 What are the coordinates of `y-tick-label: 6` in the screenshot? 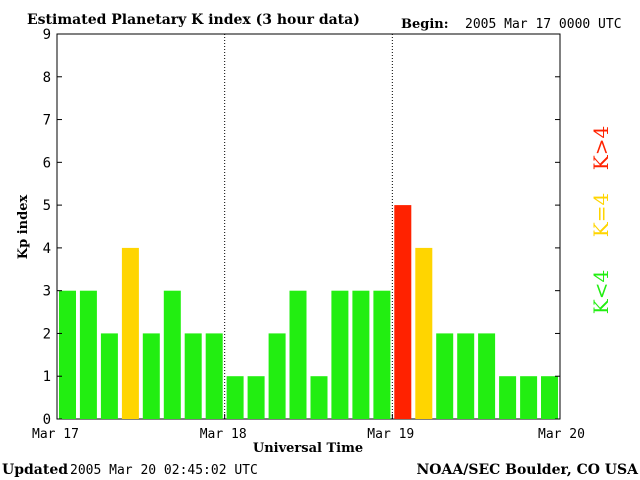 It's located at (47, 163).